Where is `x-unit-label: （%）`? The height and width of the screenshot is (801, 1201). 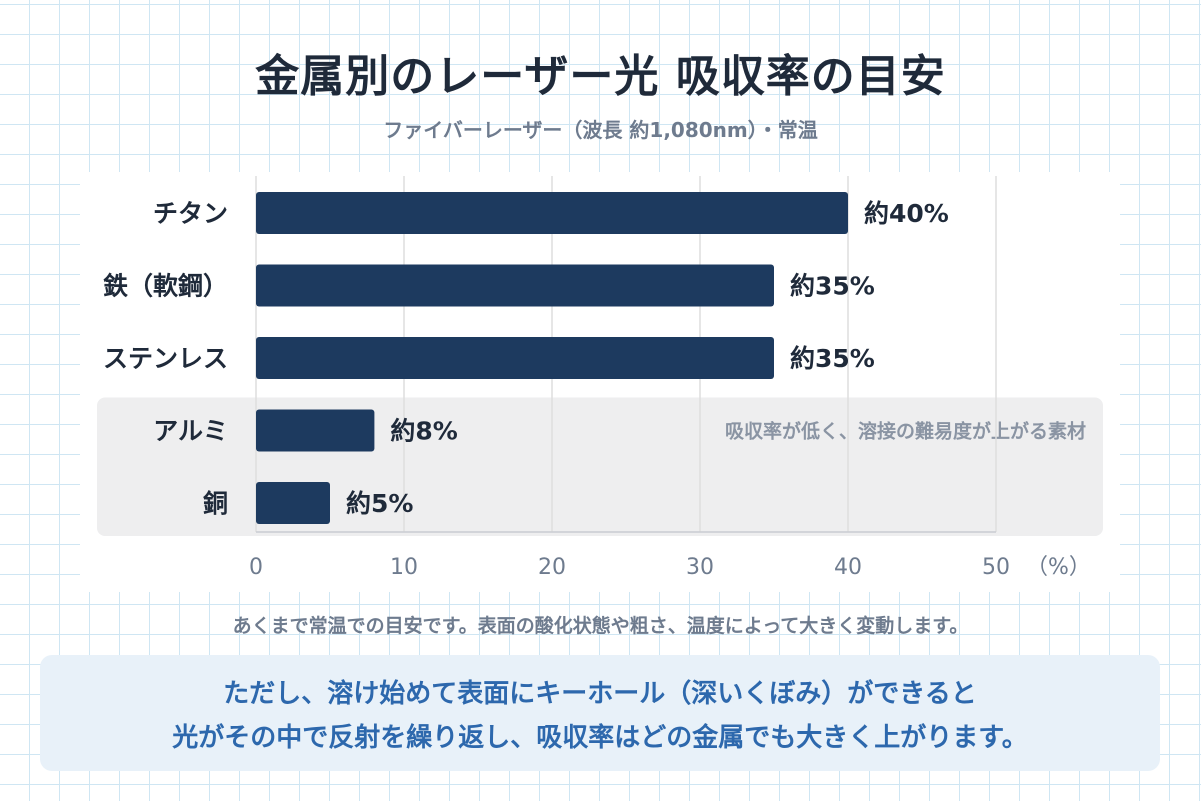 x-unit-label: （%） is located at coordinates (1058, 567).